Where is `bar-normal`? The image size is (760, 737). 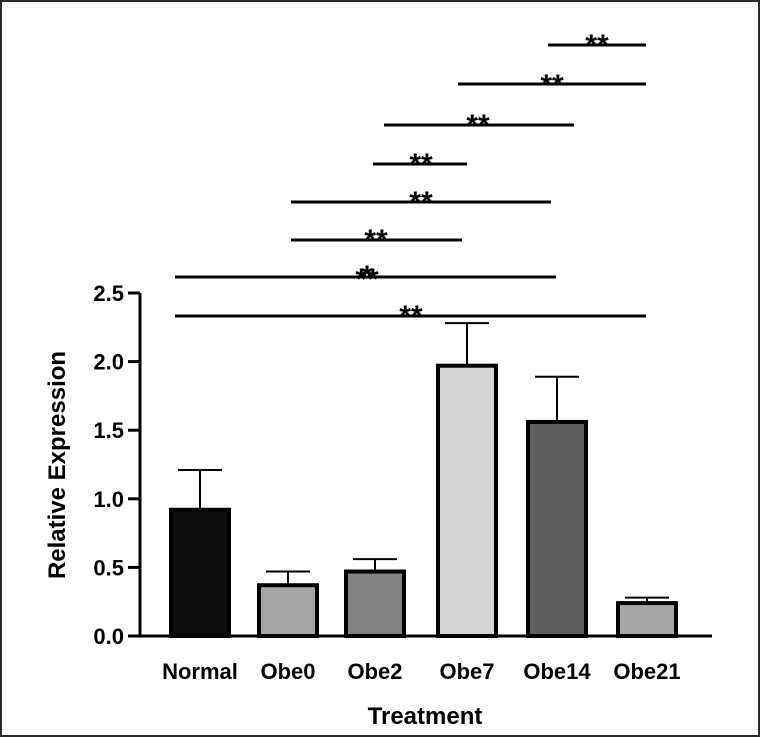
bar-normal is located at coordinates (200, 572).